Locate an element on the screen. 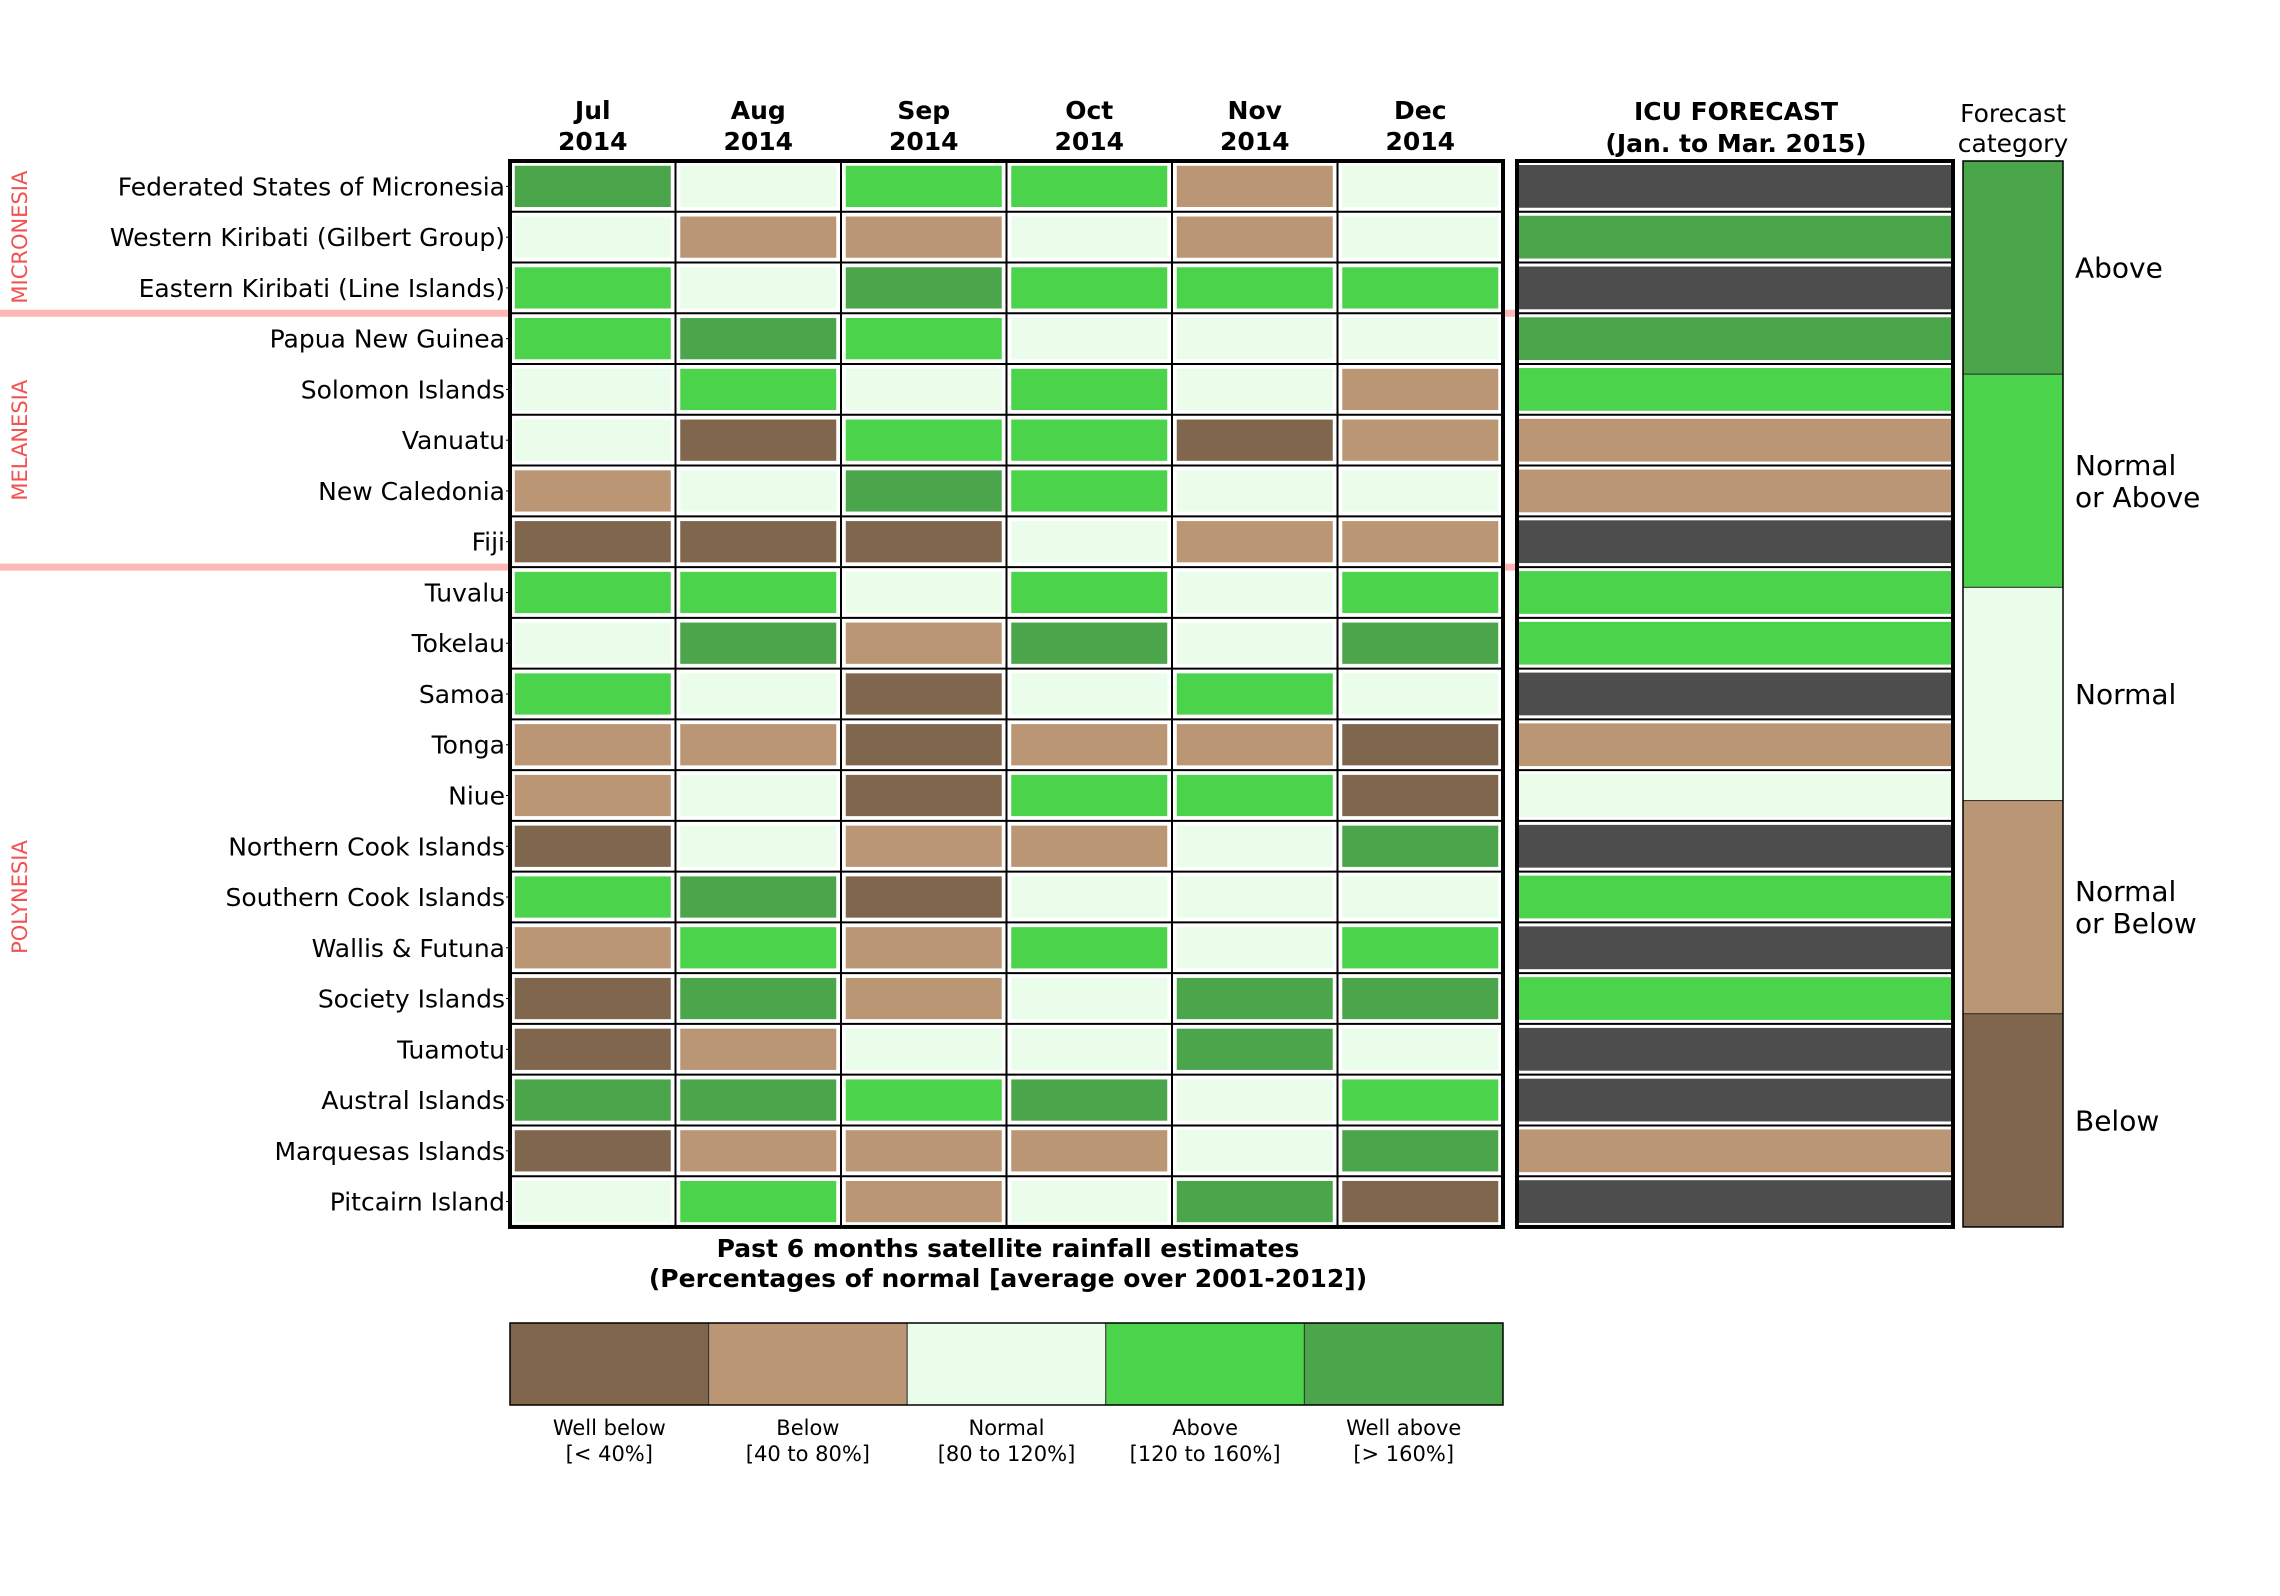 The width and height of the screenshot is (2280, 1596). row-label: Papua New Guinea is located at coordinates (387, 339).